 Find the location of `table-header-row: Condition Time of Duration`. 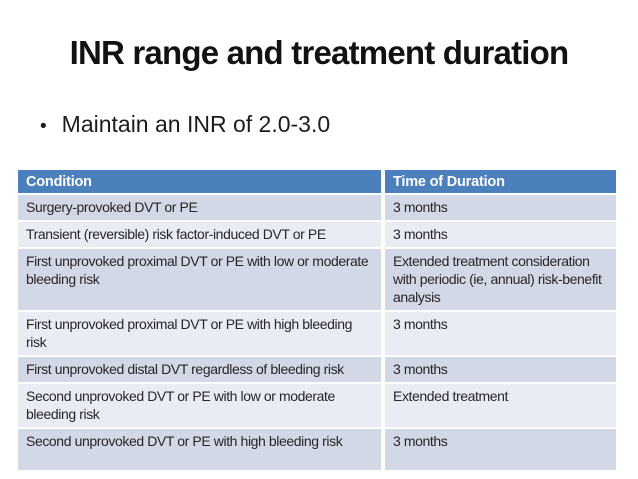

table-header-row: Condition Time of Duration is located at coordinates (317, 182).